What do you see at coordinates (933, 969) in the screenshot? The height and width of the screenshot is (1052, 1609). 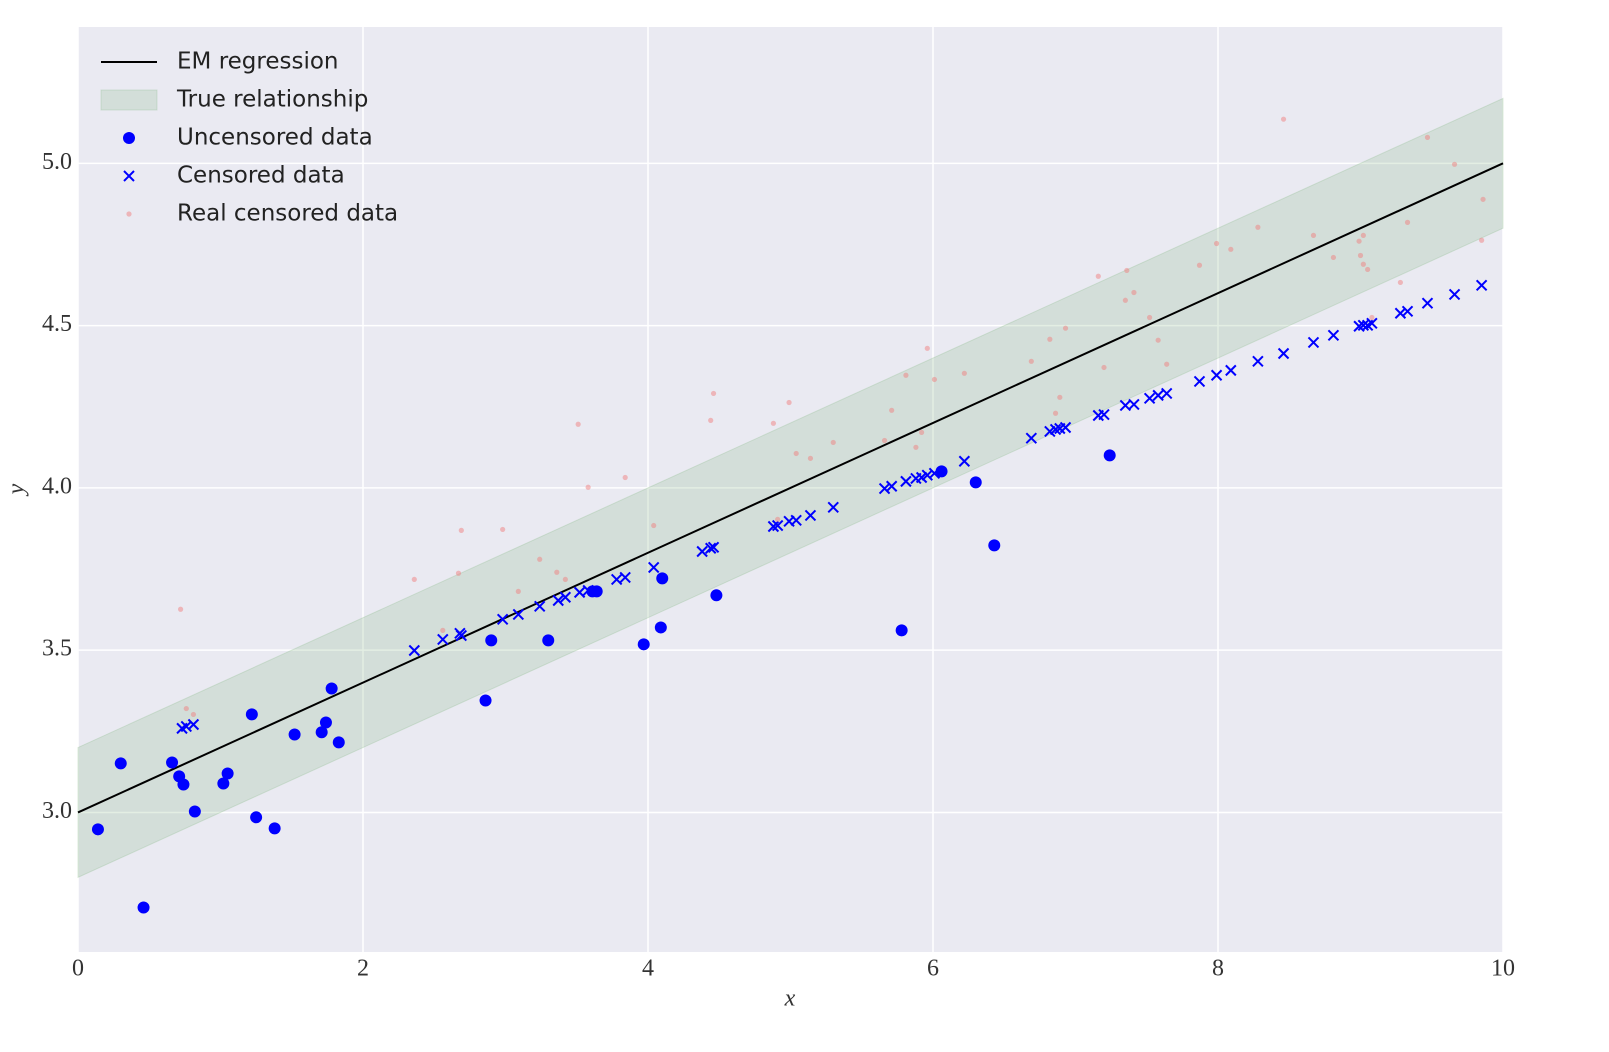 I see `x-tick-label: 6` at bounding box center [933, 969].